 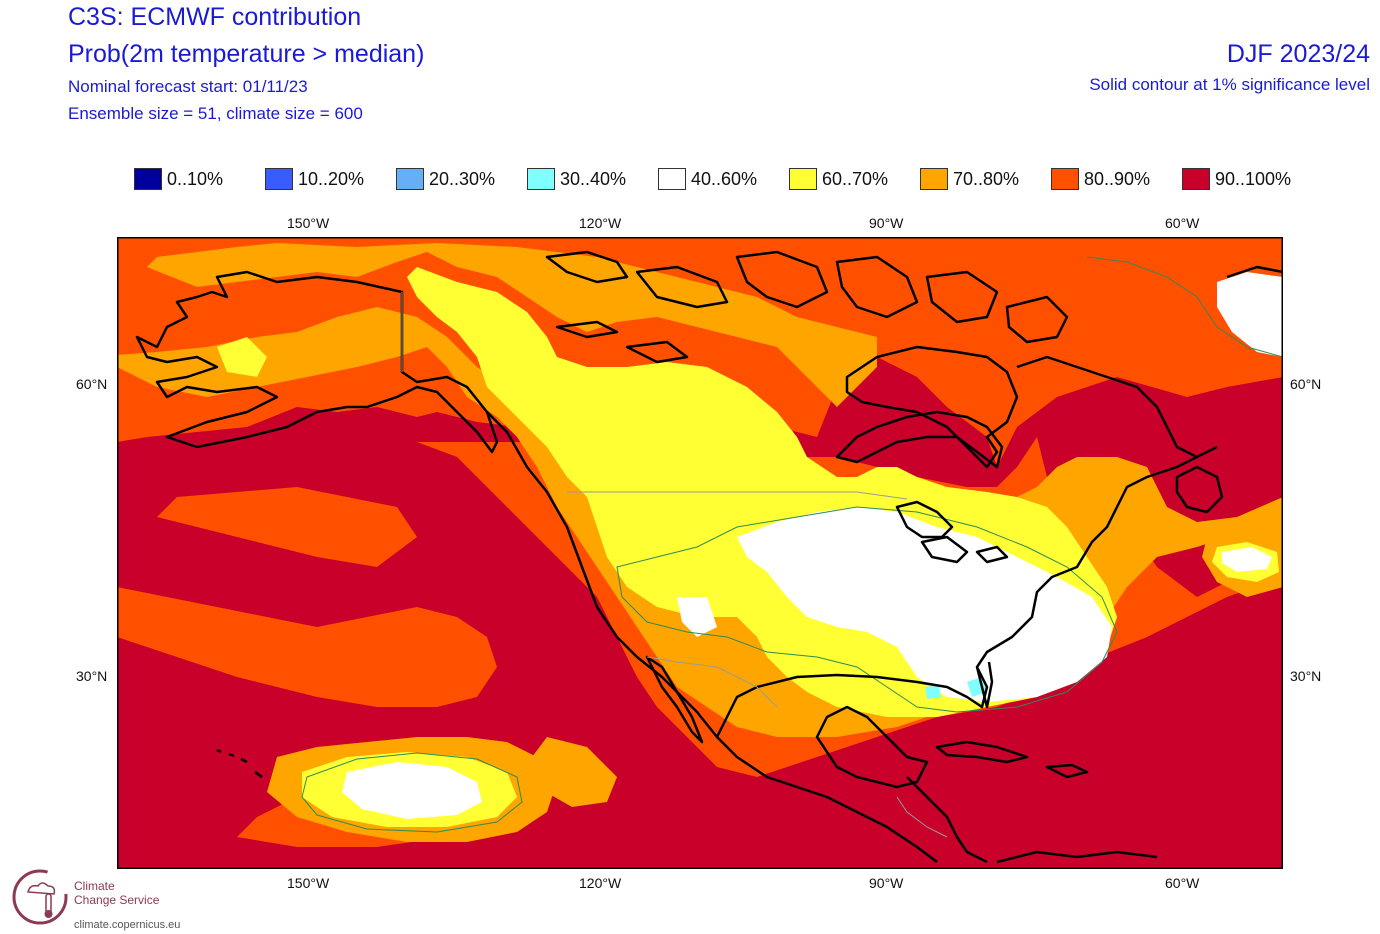 I want to click on coastline-labrador, so click(x=1107, y=407).